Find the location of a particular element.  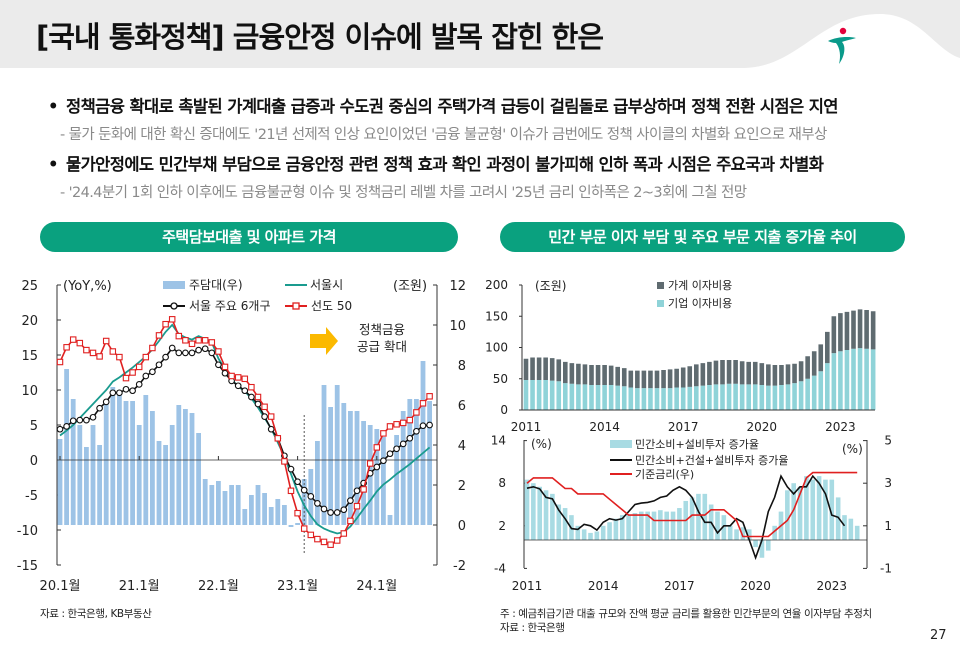

left-axis-tick-label: 2 is located at coordinates (502, 526).